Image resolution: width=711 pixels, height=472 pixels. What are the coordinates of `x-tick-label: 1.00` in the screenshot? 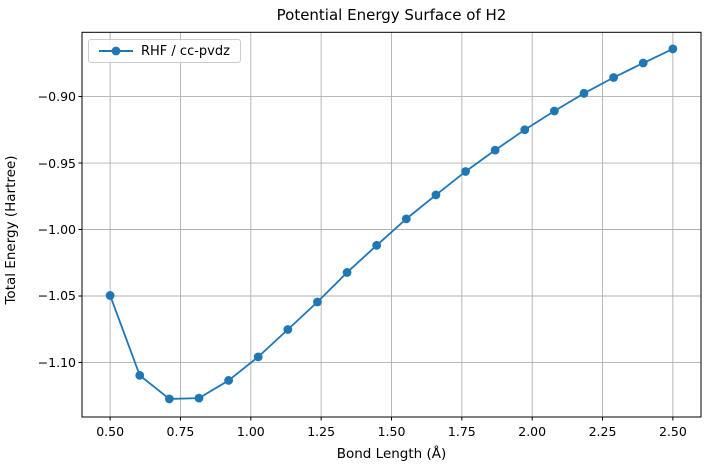 It's located at (250, 431).